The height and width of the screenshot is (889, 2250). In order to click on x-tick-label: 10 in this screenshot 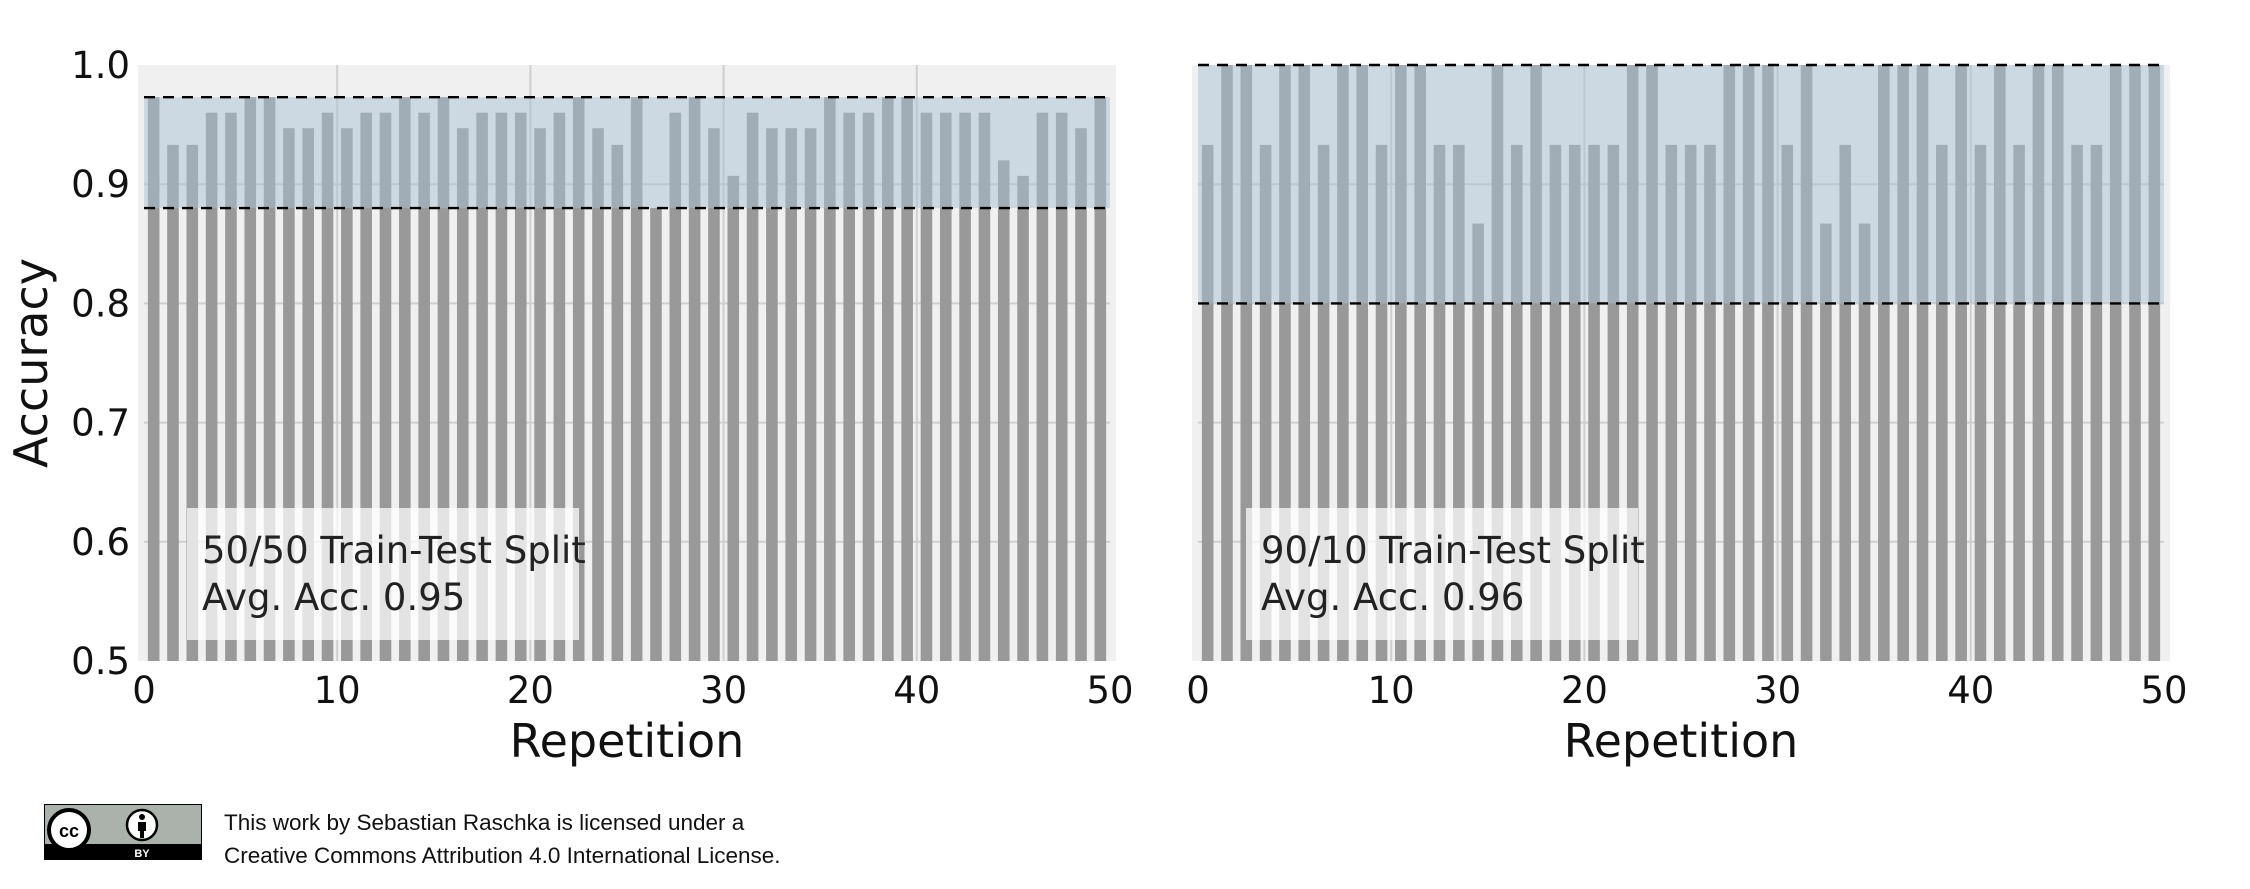, I will do `click(1391, 690)`.